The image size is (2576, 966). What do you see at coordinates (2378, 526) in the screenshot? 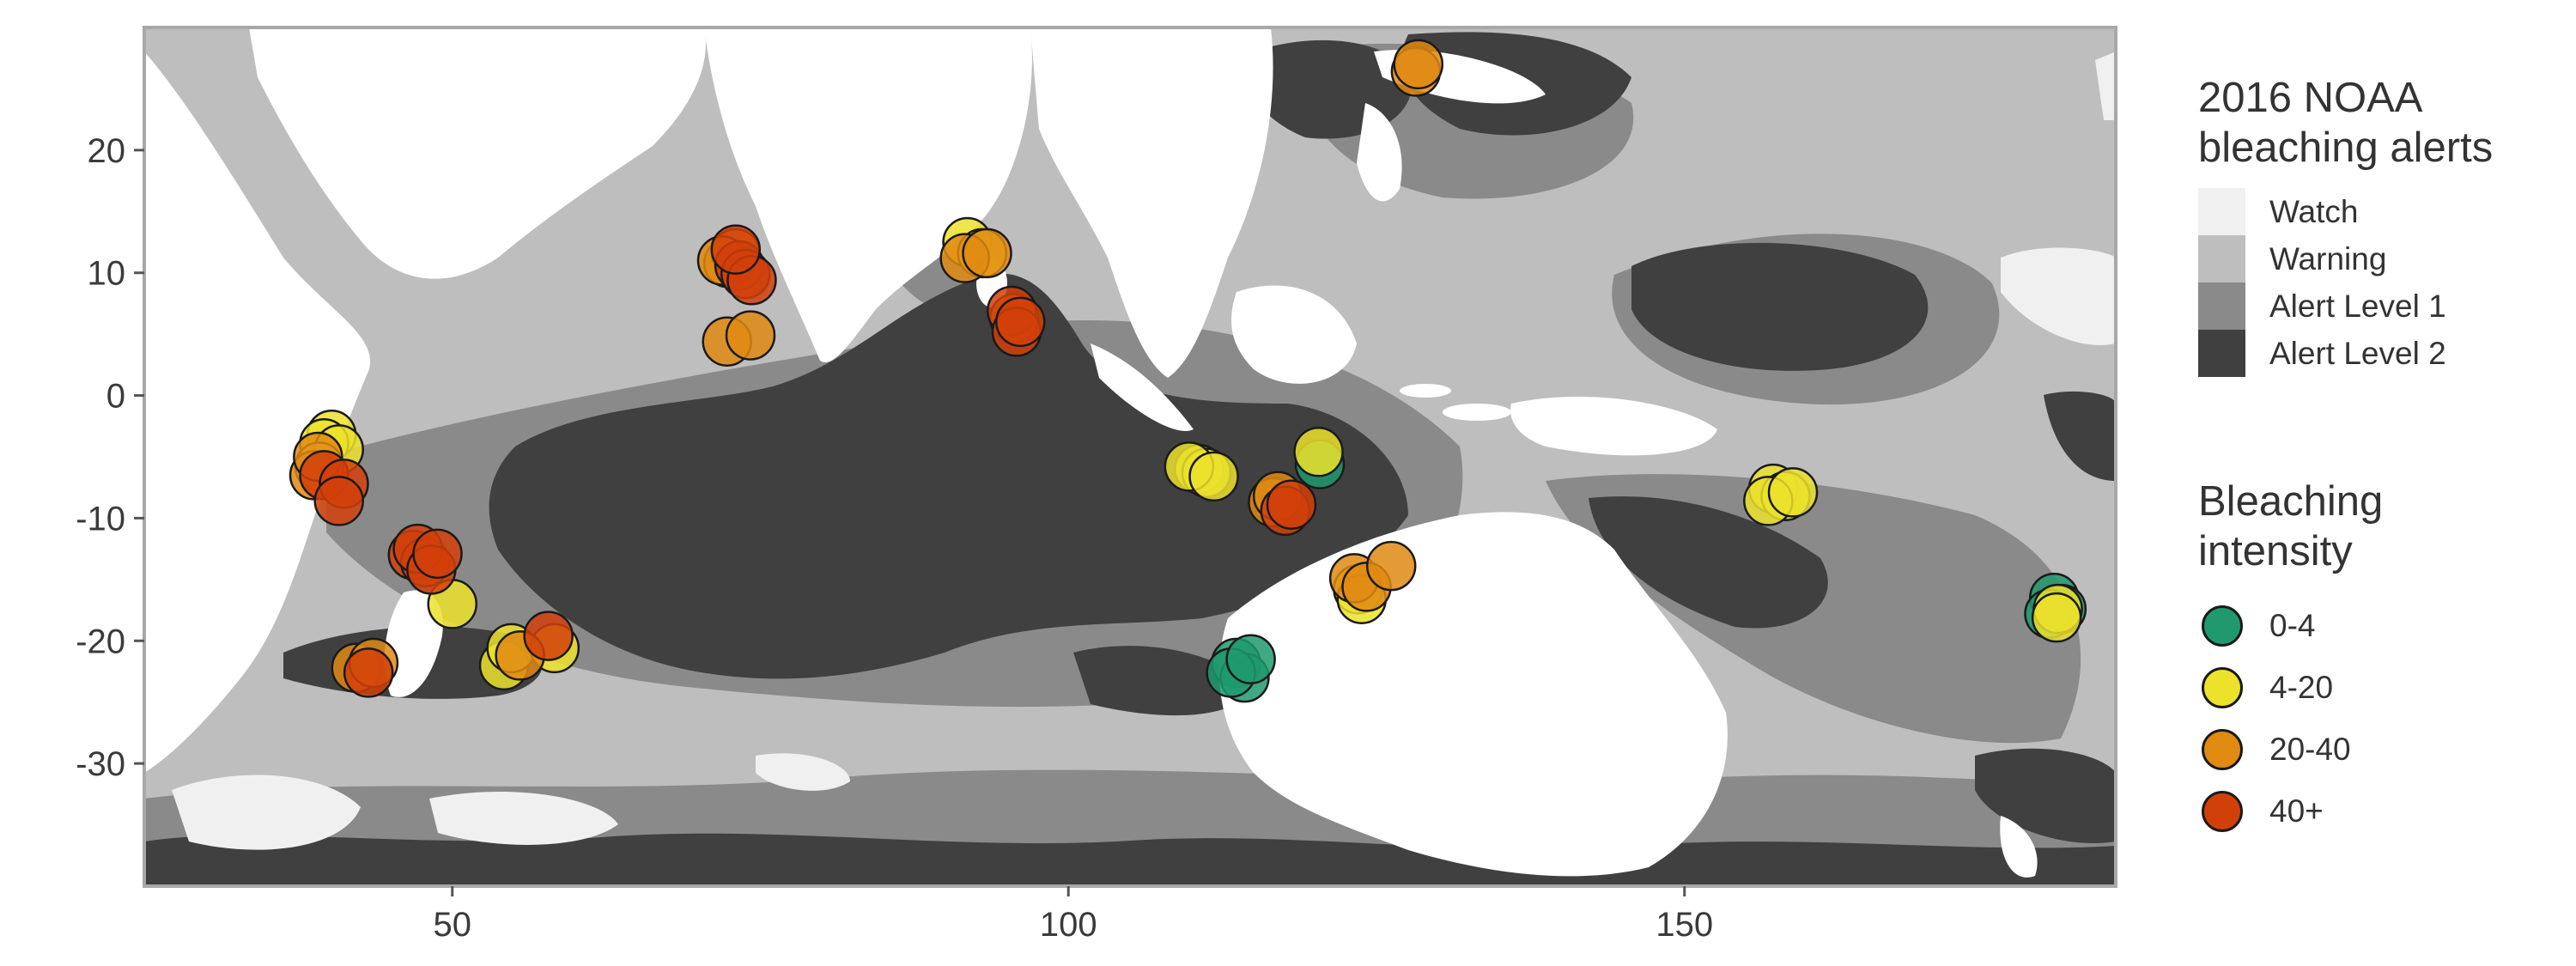
I see `intensity-legend-title: Bleaching intensity` at bounding box center [2378, 526].